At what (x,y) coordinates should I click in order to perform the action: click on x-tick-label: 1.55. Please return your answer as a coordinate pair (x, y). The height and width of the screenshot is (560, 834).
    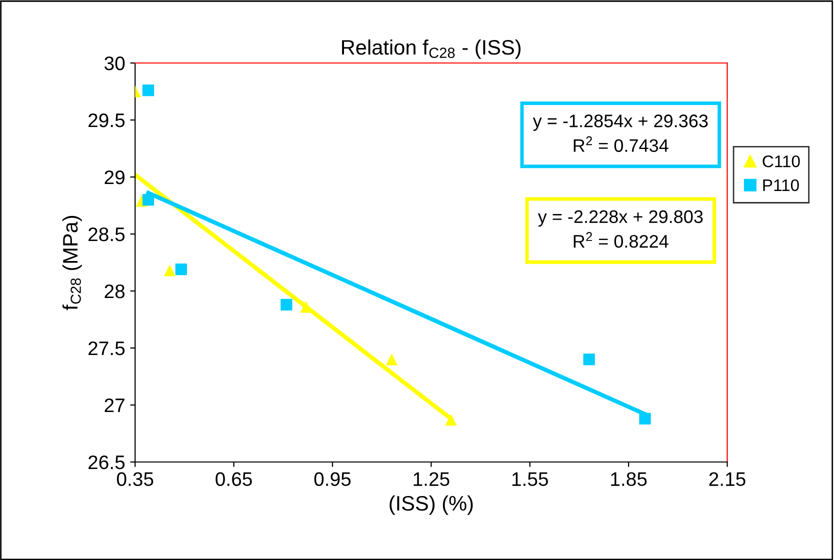
    Looking at the image, I should click on (530, 479).